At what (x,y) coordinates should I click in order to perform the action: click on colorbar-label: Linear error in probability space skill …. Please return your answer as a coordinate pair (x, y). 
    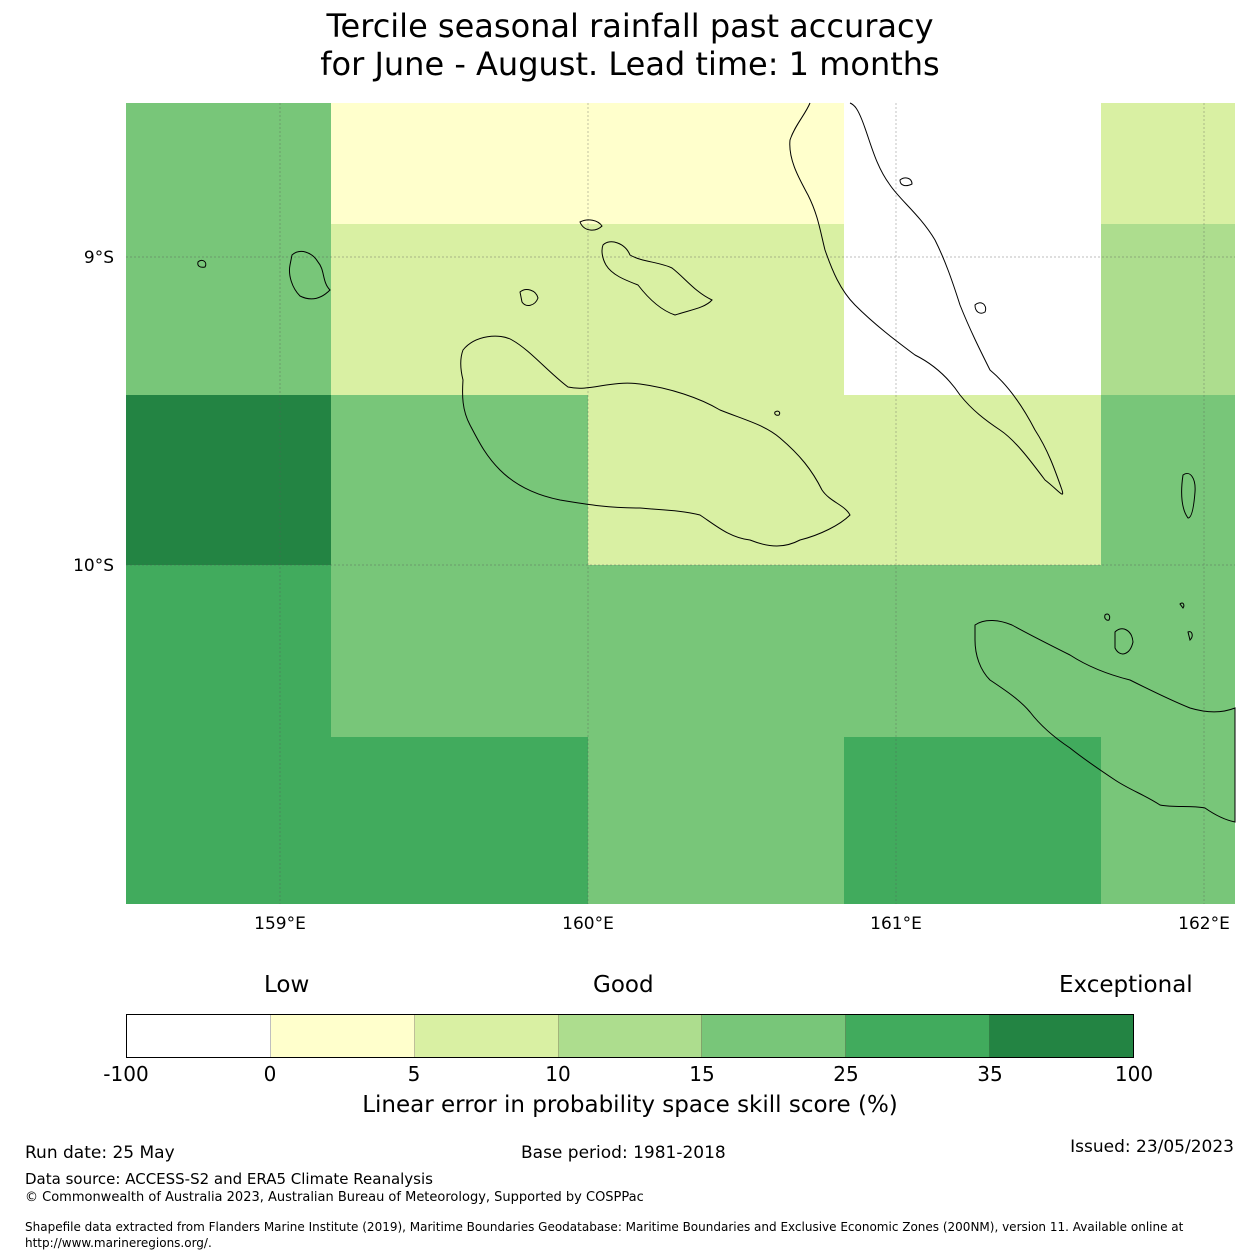
    Looking at the image, I should click on (630, 1105).